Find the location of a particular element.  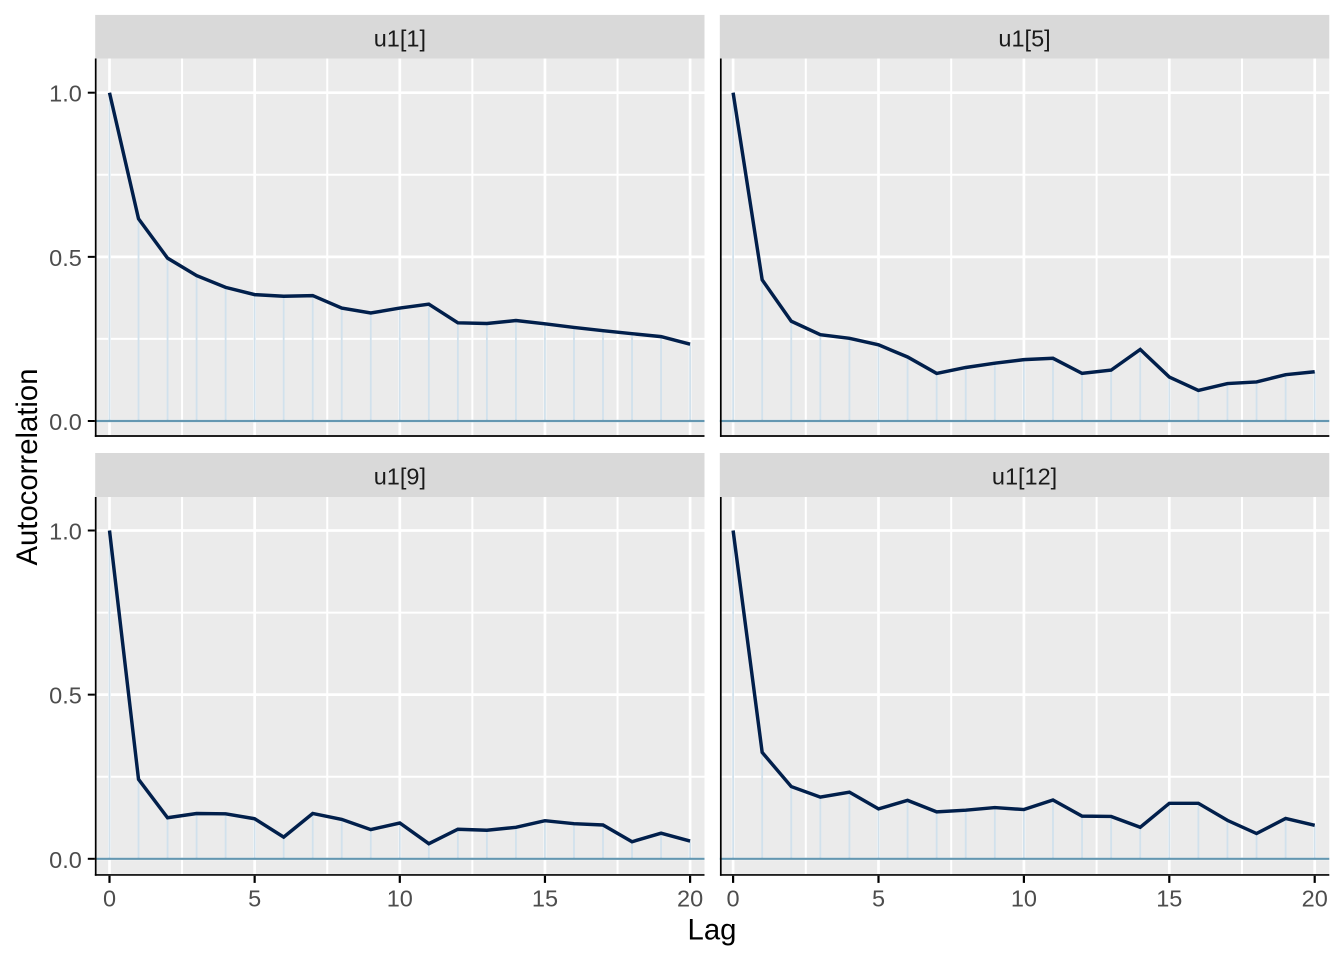

svg-text: u1[5] is located at coordinates (1024, 38).